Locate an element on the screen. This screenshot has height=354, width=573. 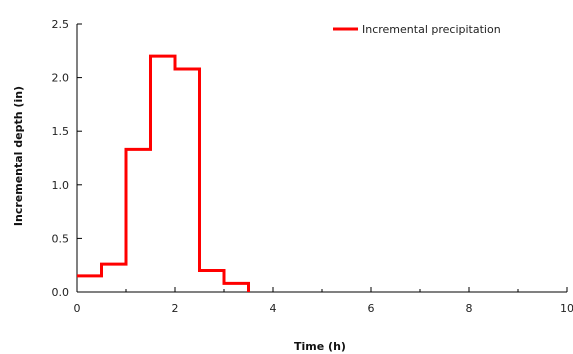
legend: Incremental precipitation is located at coordinates (417, 29).